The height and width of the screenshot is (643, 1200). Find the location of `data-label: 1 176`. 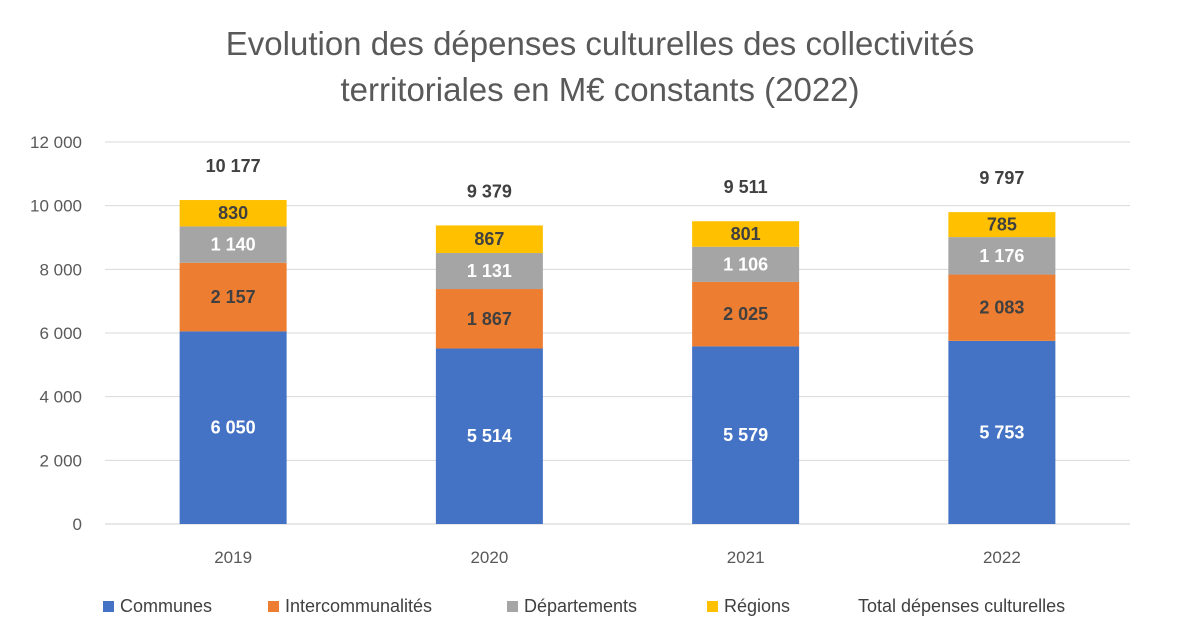

data-label: 1 176 is located at coordinates (1001, 256).